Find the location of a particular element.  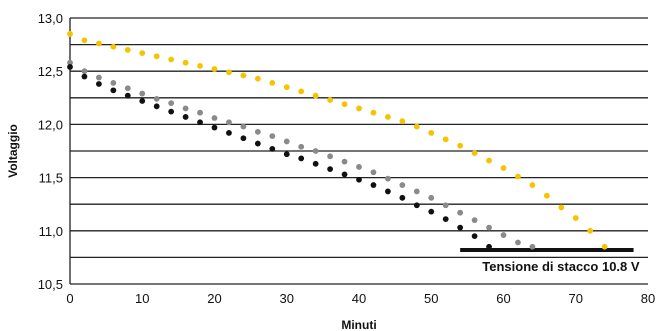

cutoff-annotation: Tensione di stacco 10.8 V is located at coordinates (550, 260).